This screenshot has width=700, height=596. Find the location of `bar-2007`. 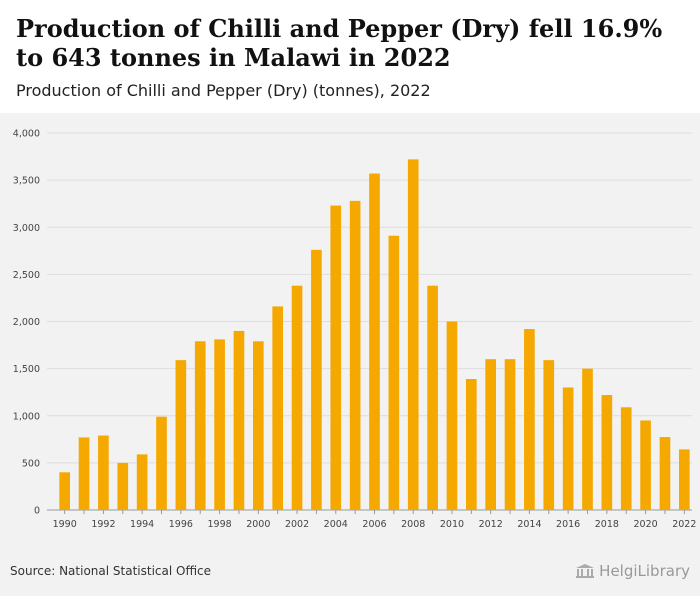

bar-2007 is located at coordinates (394, 373).